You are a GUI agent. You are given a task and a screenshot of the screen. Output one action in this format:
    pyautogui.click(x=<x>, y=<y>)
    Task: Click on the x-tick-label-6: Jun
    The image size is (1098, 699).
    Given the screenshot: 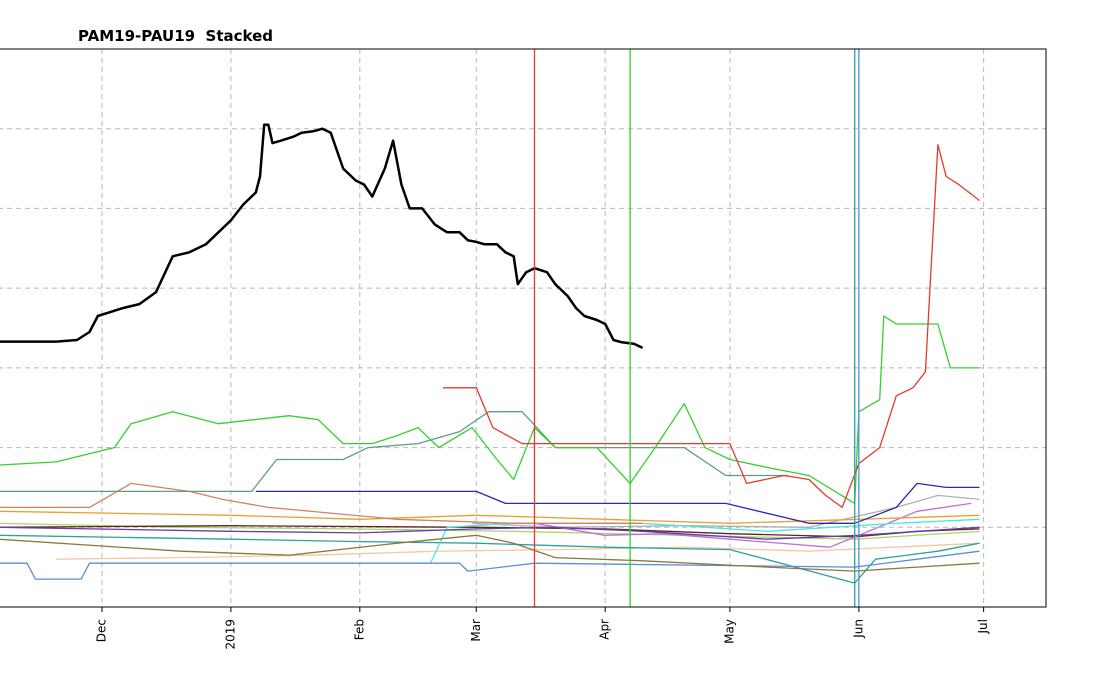 What is the action you would take?
    pyautogui.click(x=858, y=629)
    